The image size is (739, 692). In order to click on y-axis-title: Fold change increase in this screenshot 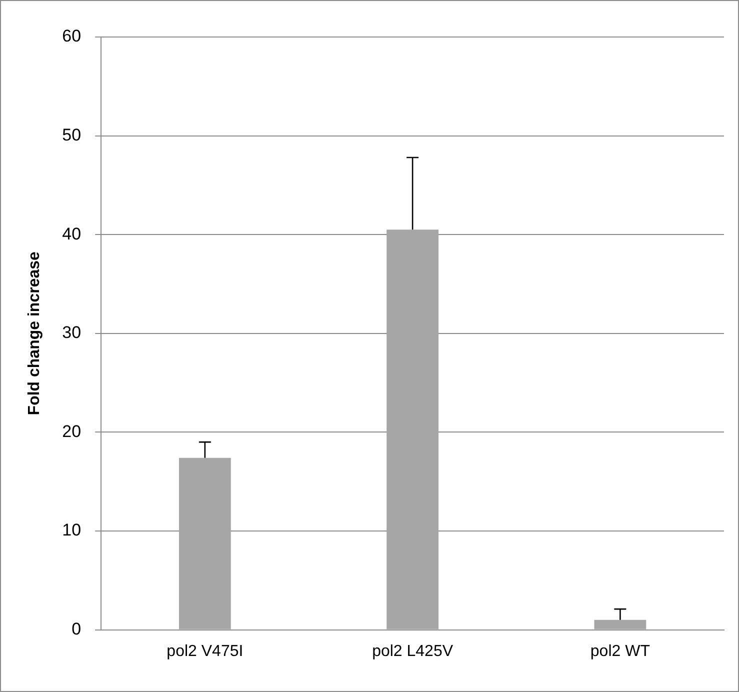, I will do `click(35, 333)`.